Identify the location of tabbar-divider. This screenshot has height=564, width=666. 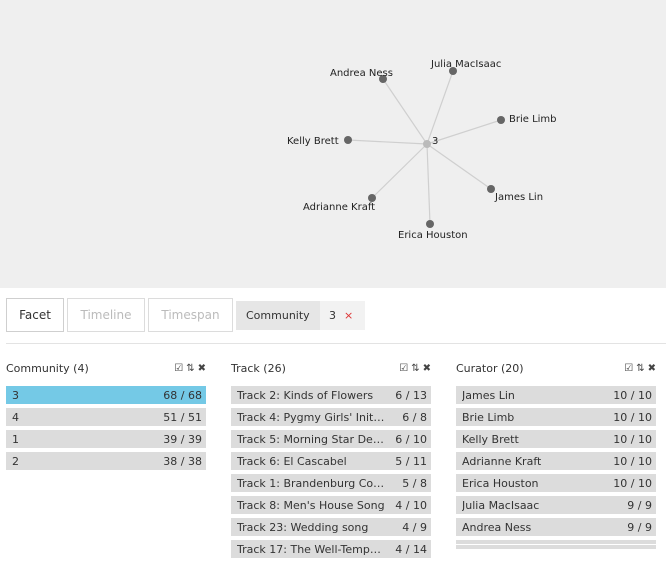
(336, 343).